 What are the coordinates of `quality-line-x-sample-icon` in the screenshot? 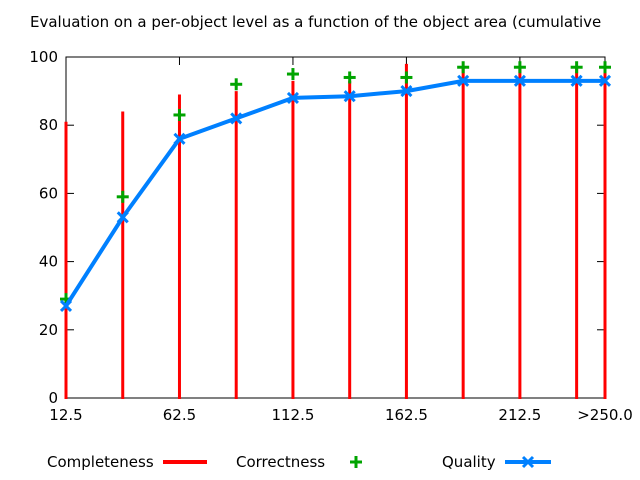 It's located at (527, 462).